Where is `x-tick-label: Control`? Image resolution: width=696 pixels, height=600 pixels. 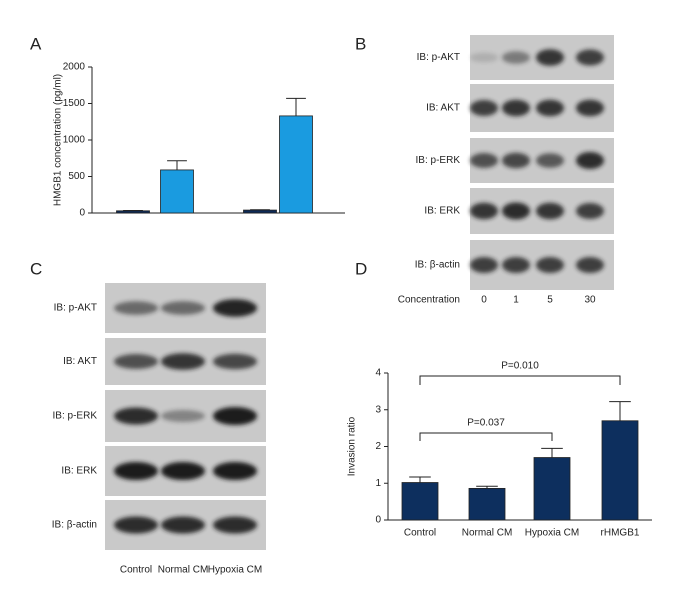 x-tick-label: Control is located at coordinates (420, 533).